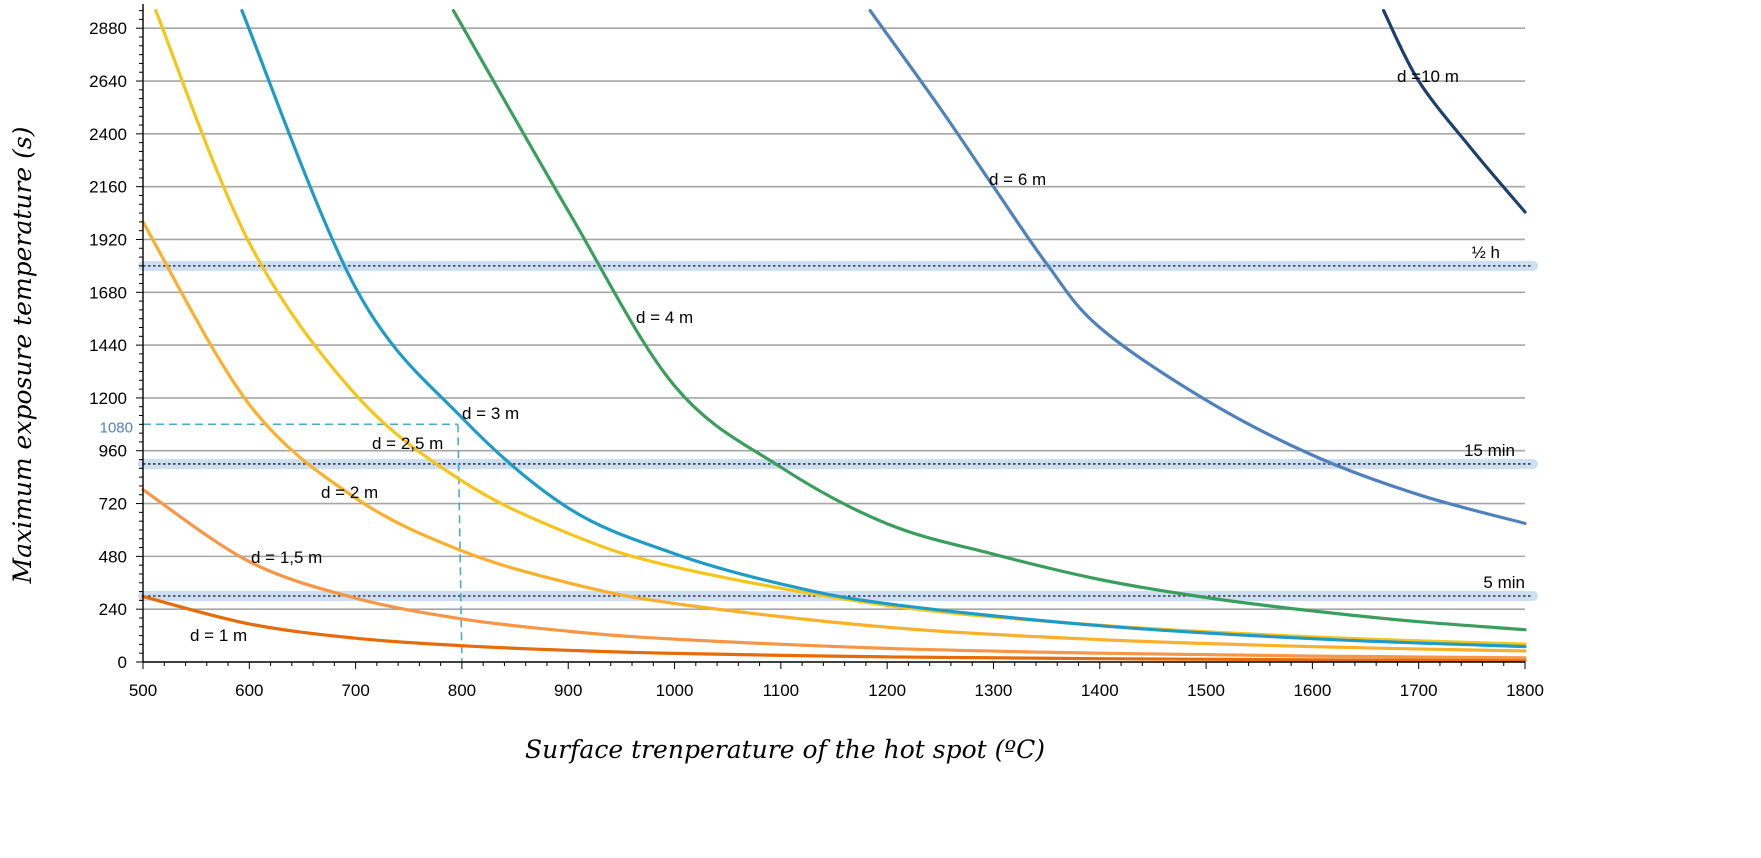 This screenshot has height=858, width=1761. What do you see at coordinates (1419, 690) in the screenshot?
I see `x-tick-label: 1700` at bounding box center [1419, 690].